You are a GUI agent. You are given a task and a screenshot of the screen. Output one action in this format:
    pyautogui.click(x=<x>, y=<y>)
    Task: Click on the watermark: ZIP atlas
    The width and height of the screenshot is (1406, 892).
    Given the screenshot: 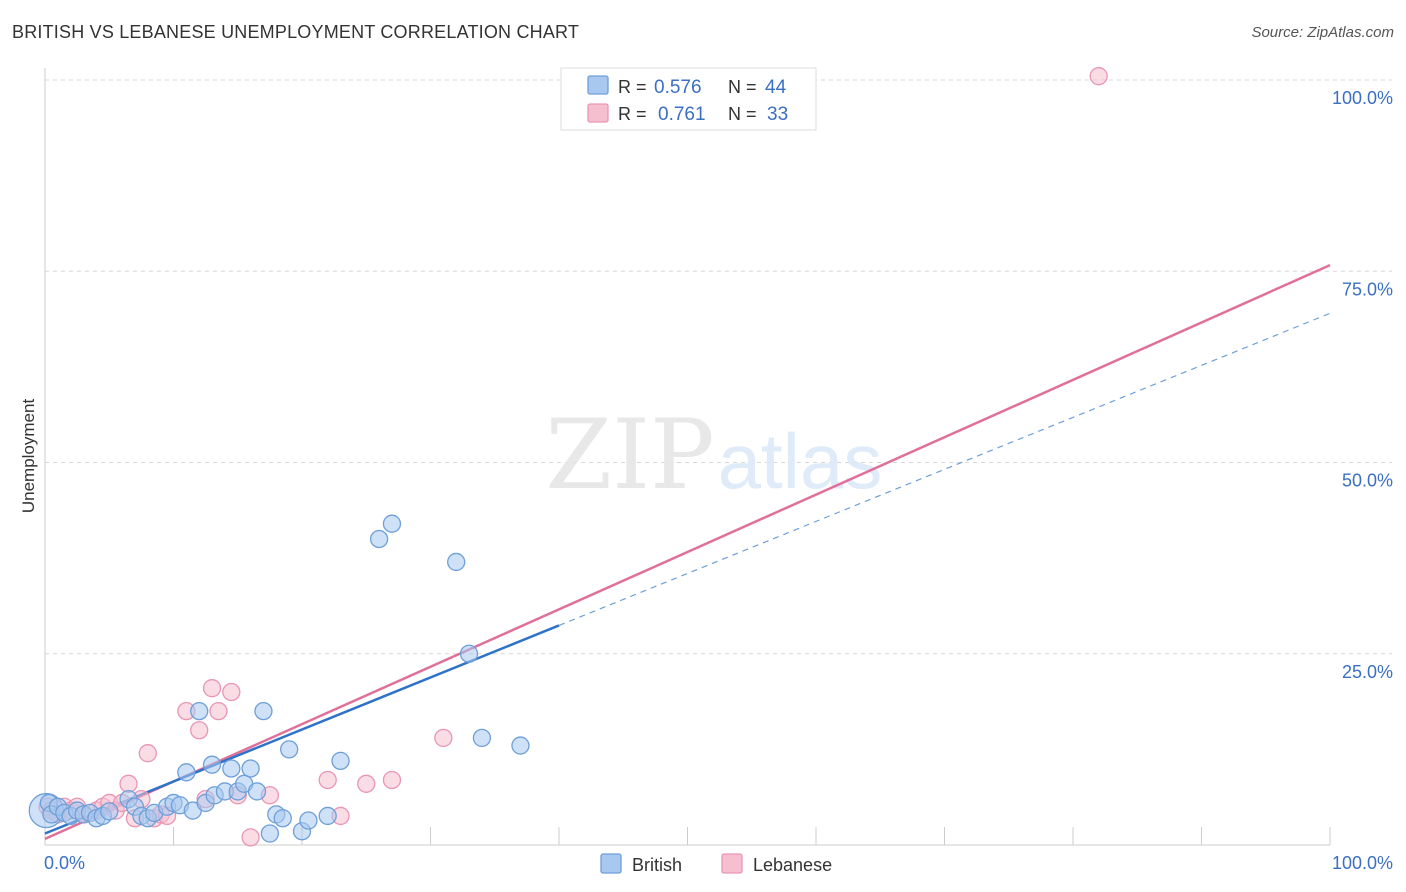 What is the action you would take?
    pyautogui.click(x=713, y=455)
    